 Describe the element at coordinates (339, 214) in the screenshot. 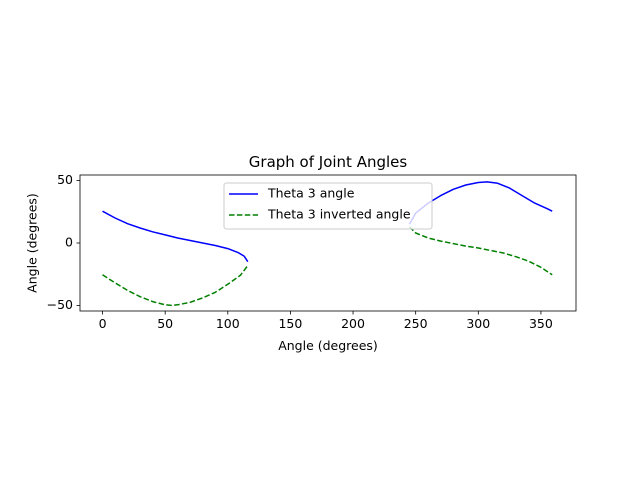

I see `legend-label: Theta 3 inverted angle` at that location.